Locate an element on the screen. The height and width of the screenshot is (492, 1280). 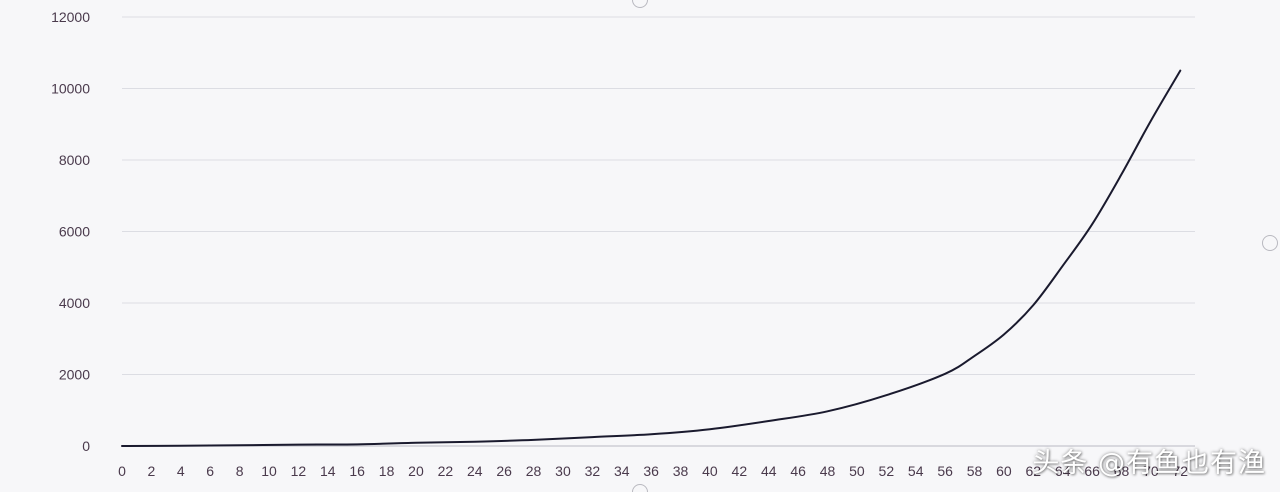
x-tick-label: 42 is located at coordinates (740, 471).